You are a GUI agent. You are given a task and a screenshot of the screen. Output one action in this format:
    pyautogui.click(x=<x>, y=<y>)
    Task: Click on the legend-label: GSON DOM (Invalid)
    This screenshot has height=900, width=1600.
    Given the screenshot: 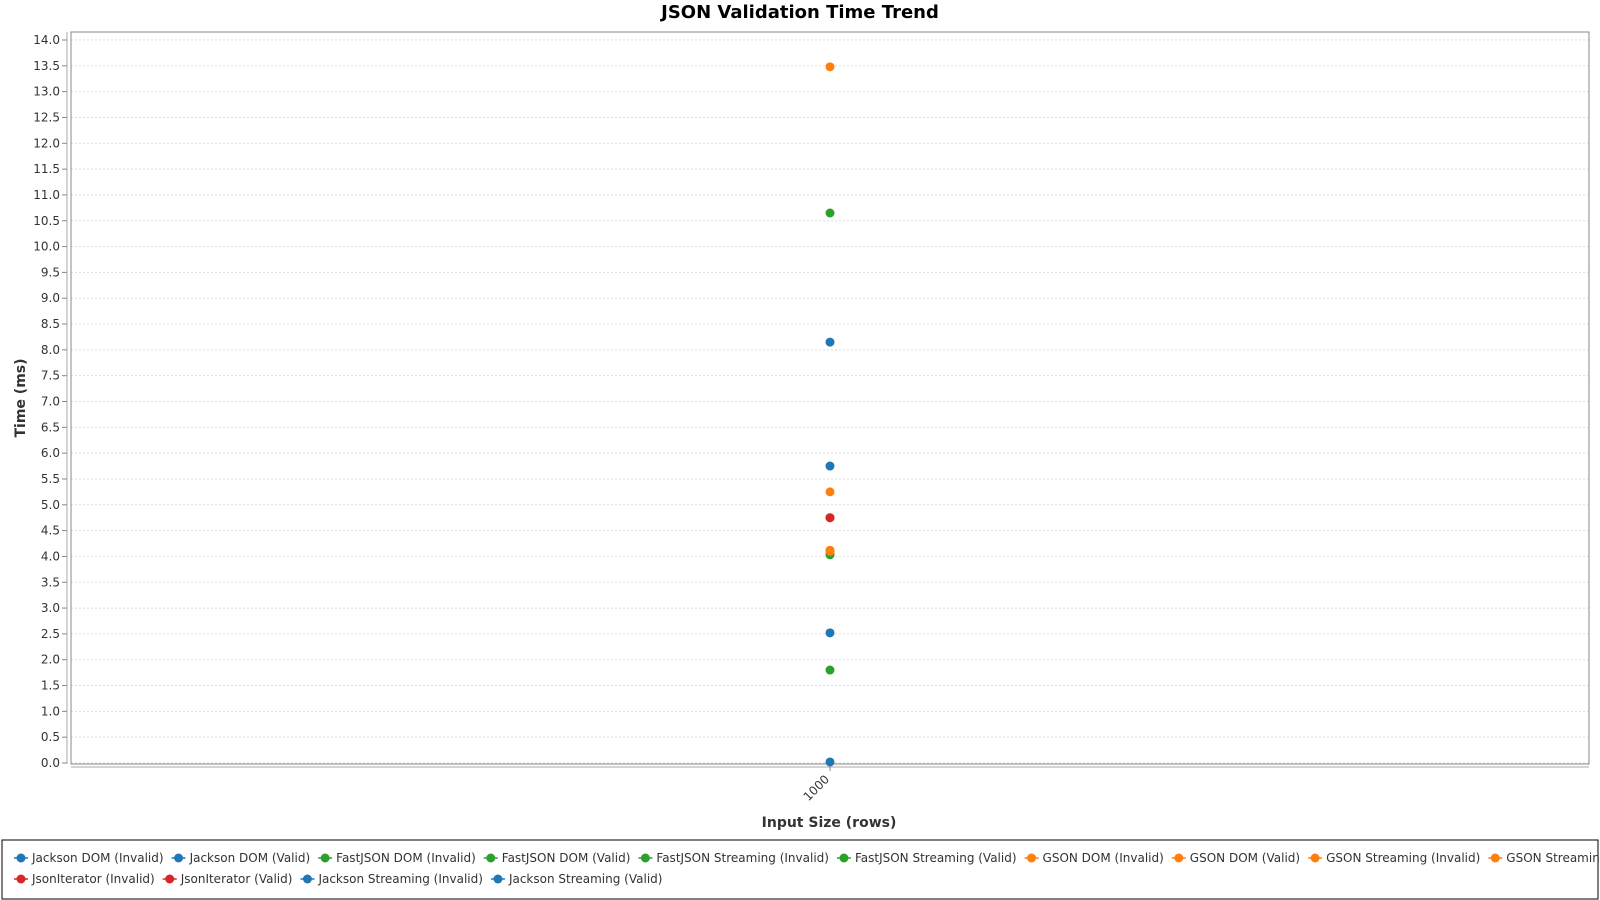 What is the action you would take?
    pyautogui.click(x=1103, y=858)
    